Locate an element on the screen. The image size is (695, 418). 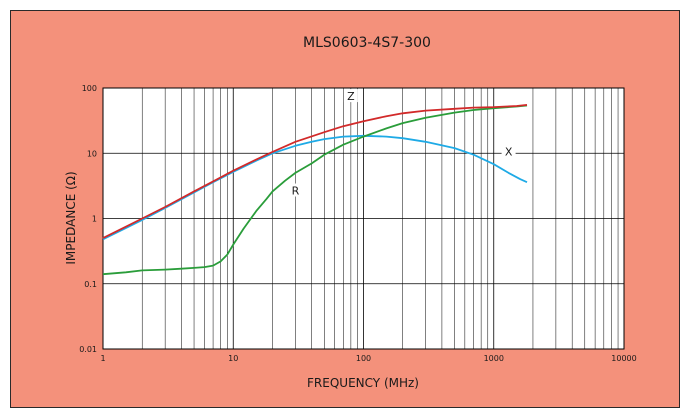
x-tick-label: 1000 is located at coordinates (494, 358).